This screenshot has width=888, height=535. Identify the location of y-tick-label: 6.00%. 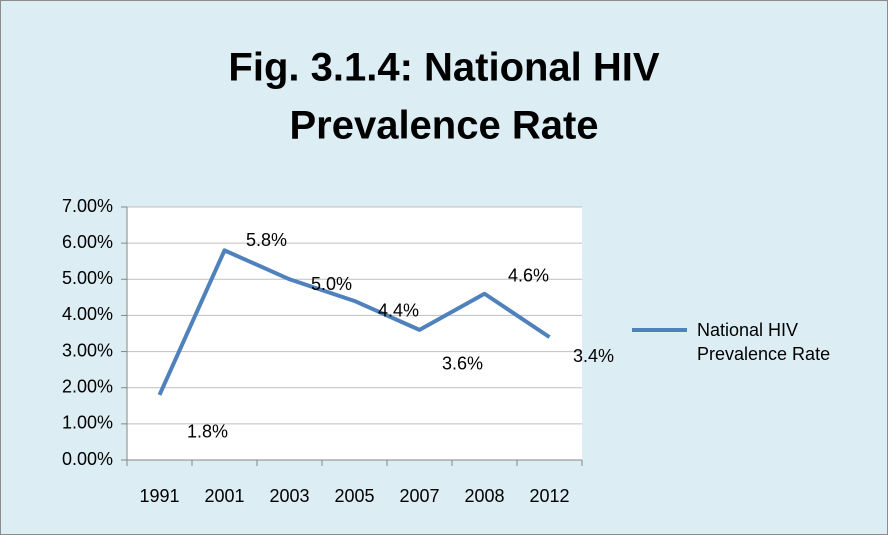
(87, 242).